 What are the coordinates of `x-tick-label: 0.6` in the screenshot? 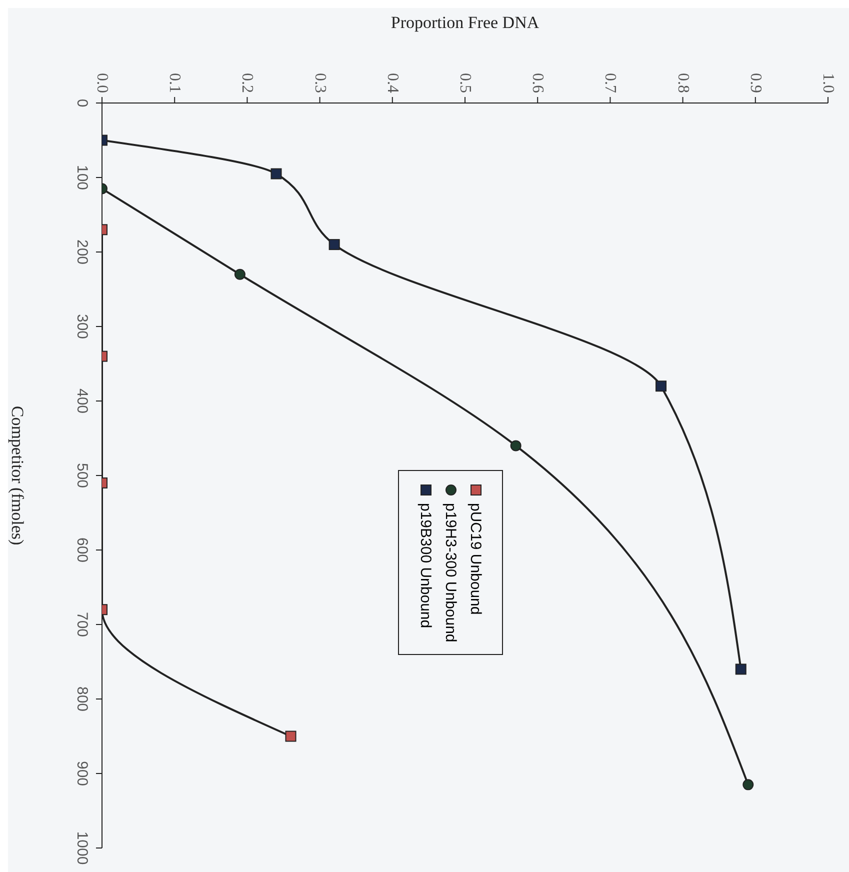 It's located at (537, 83).